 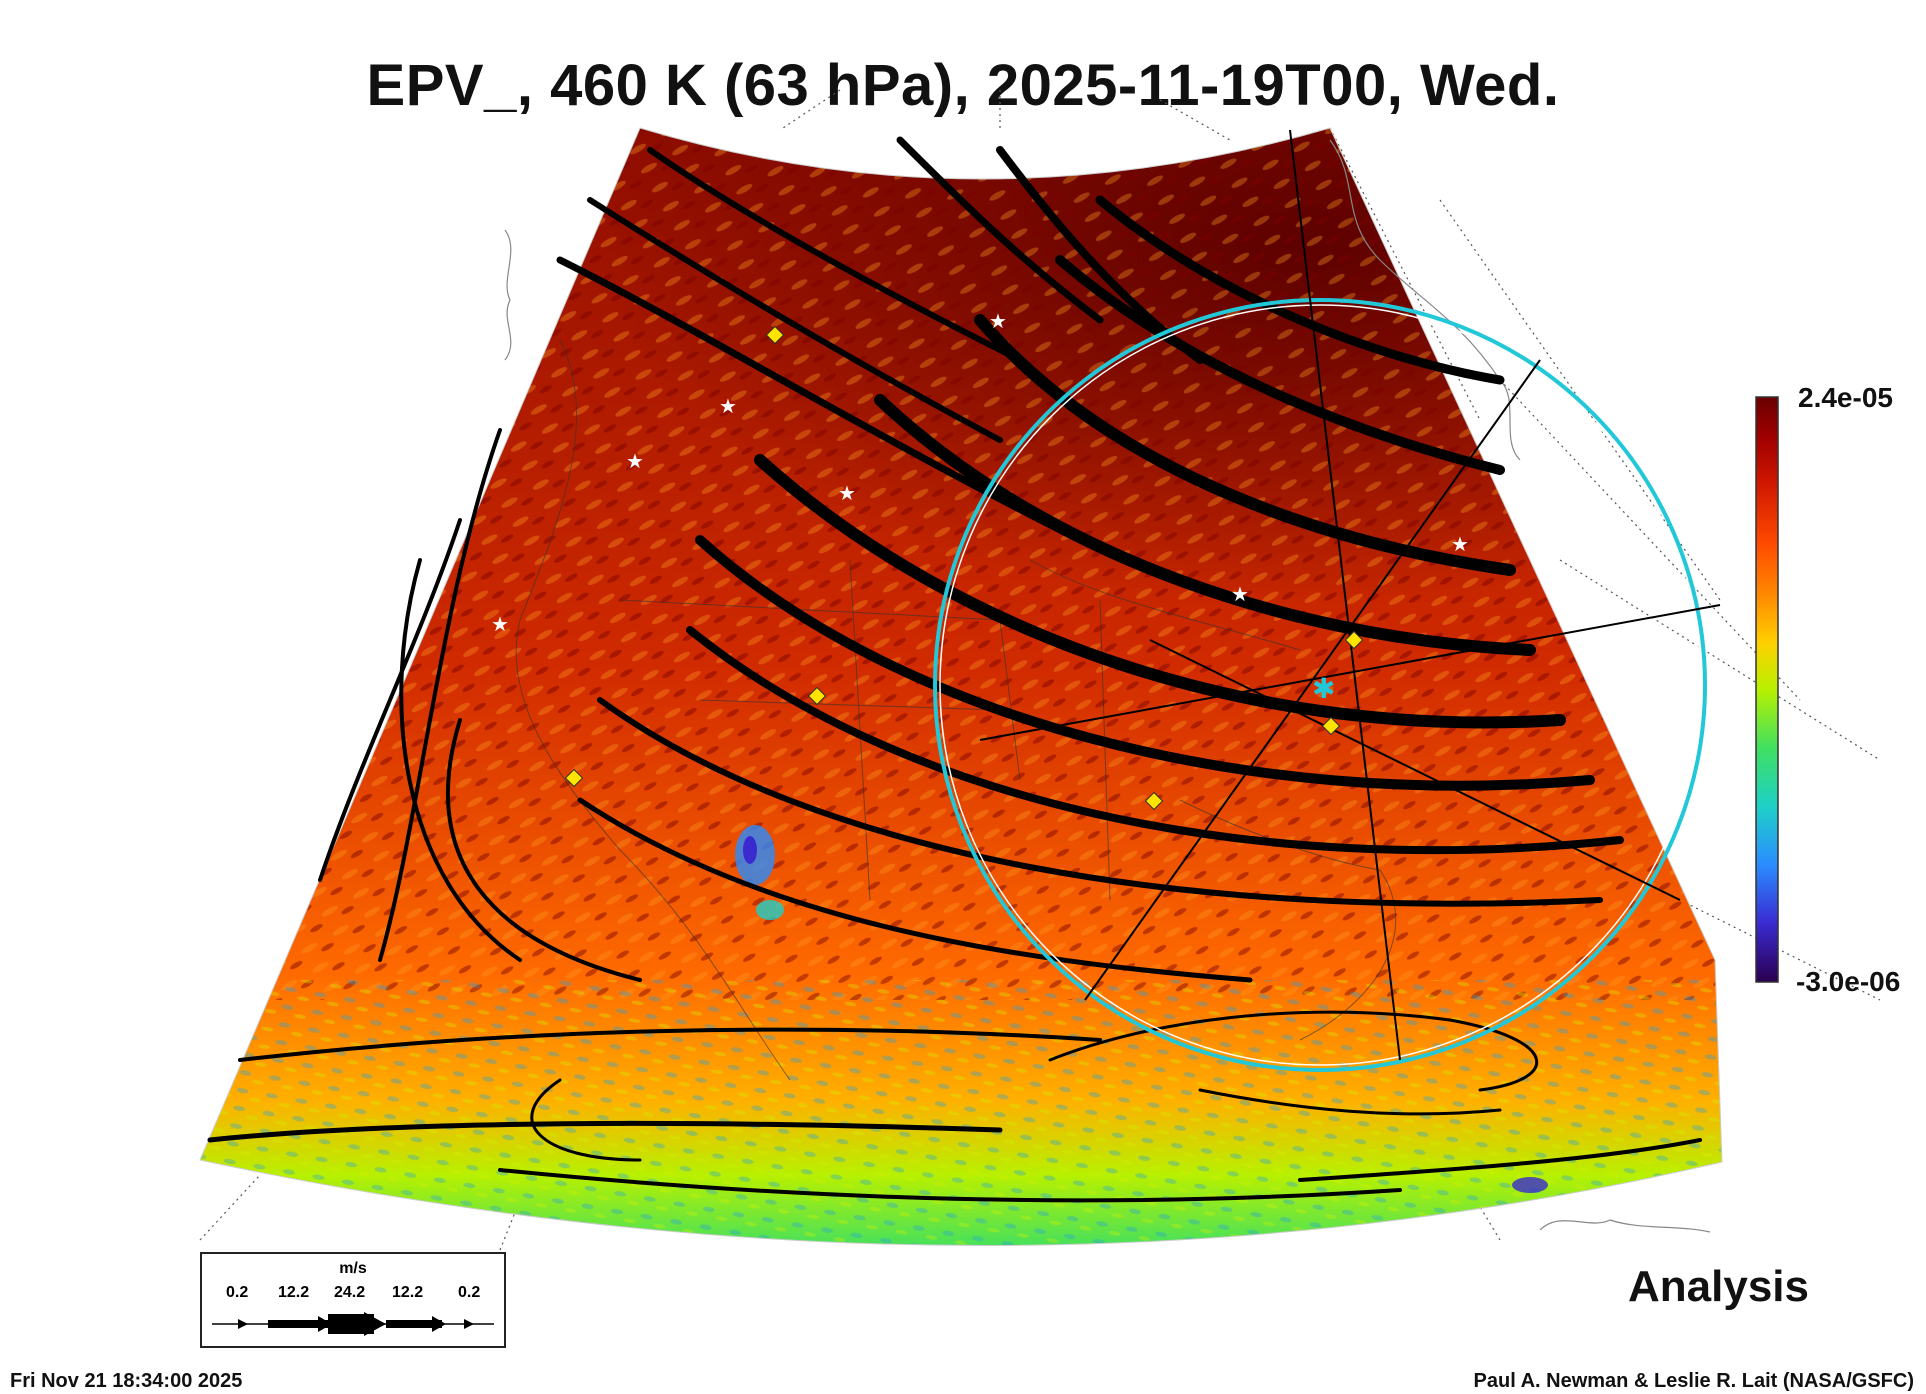 What do you see at coordinates (980, 472) in the screenshot?
I see `white-star-markers: ★ ★ ★ ★ ★ ★ ★` at bounding box center [980, 472].